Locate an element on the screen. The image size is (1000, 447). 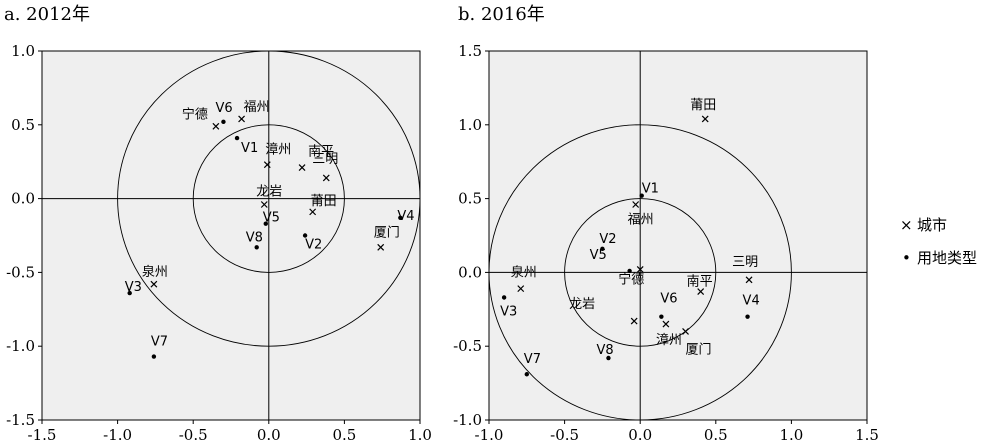
panel-b-xtick-label: 1.0 is located at coordinates (791, 435).